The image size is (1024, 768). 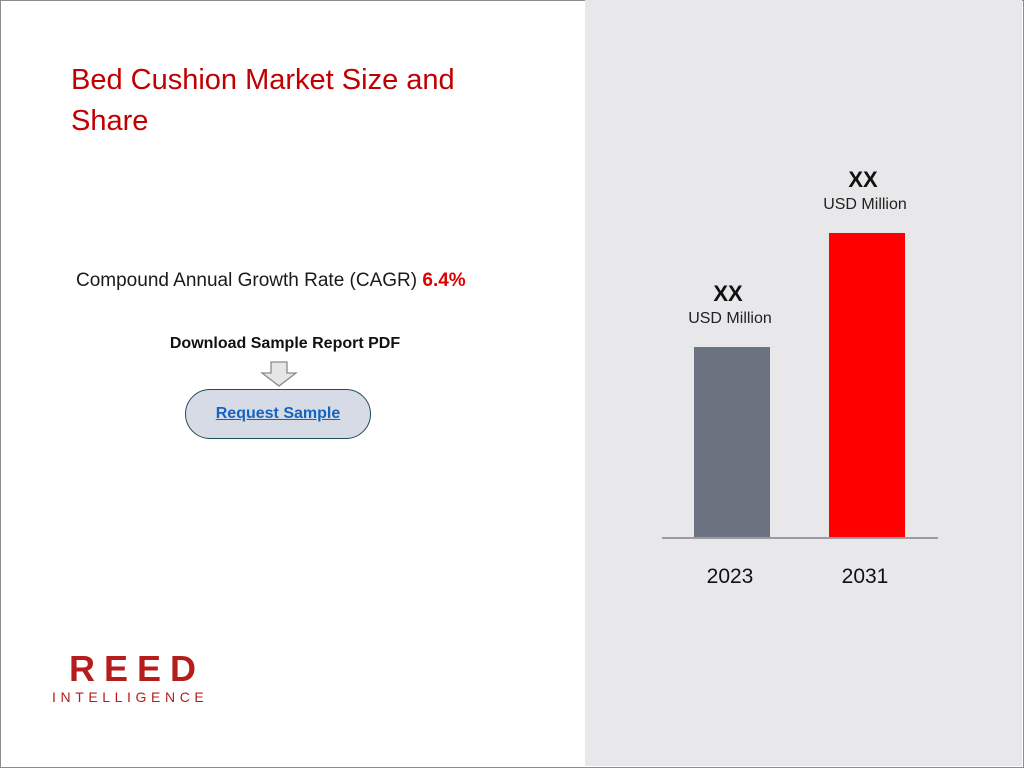 I want to click on down-arrow-icon, so click(x=279, y=374).